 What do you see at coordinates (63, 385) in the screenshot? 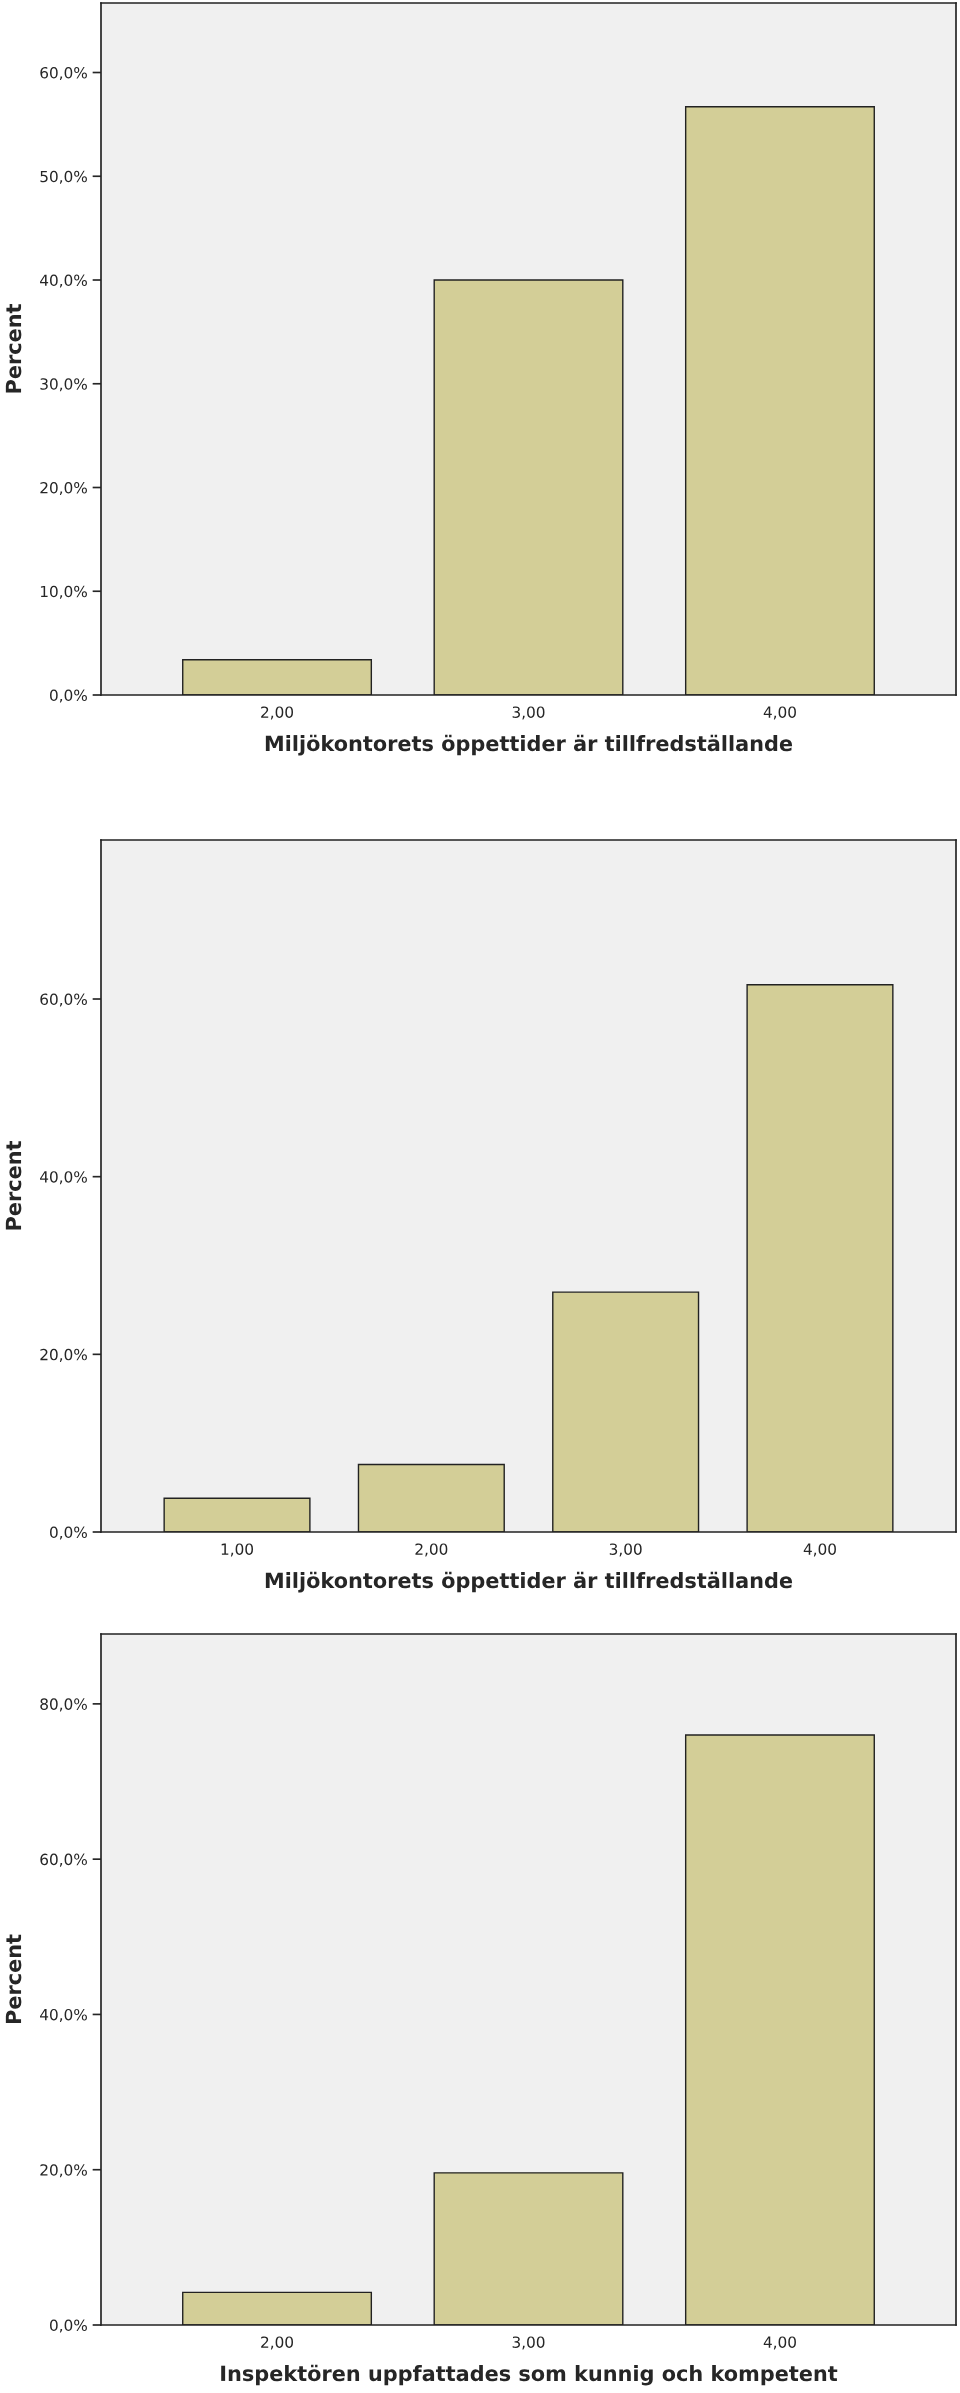
I see `y-tick-label: 30,0%` at bounding box center [63, 385].